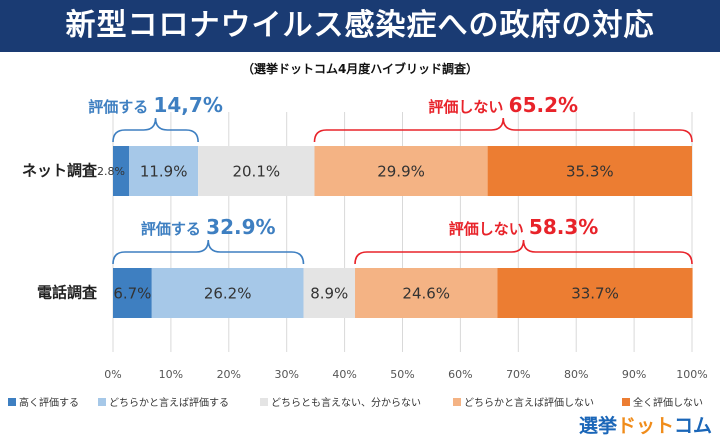 This screenshot has height=444, width=720. Describe the element at coordinates (529, 402) in the screenshot. I see `legend-label: どちらかと言えば評価しない` at that location.